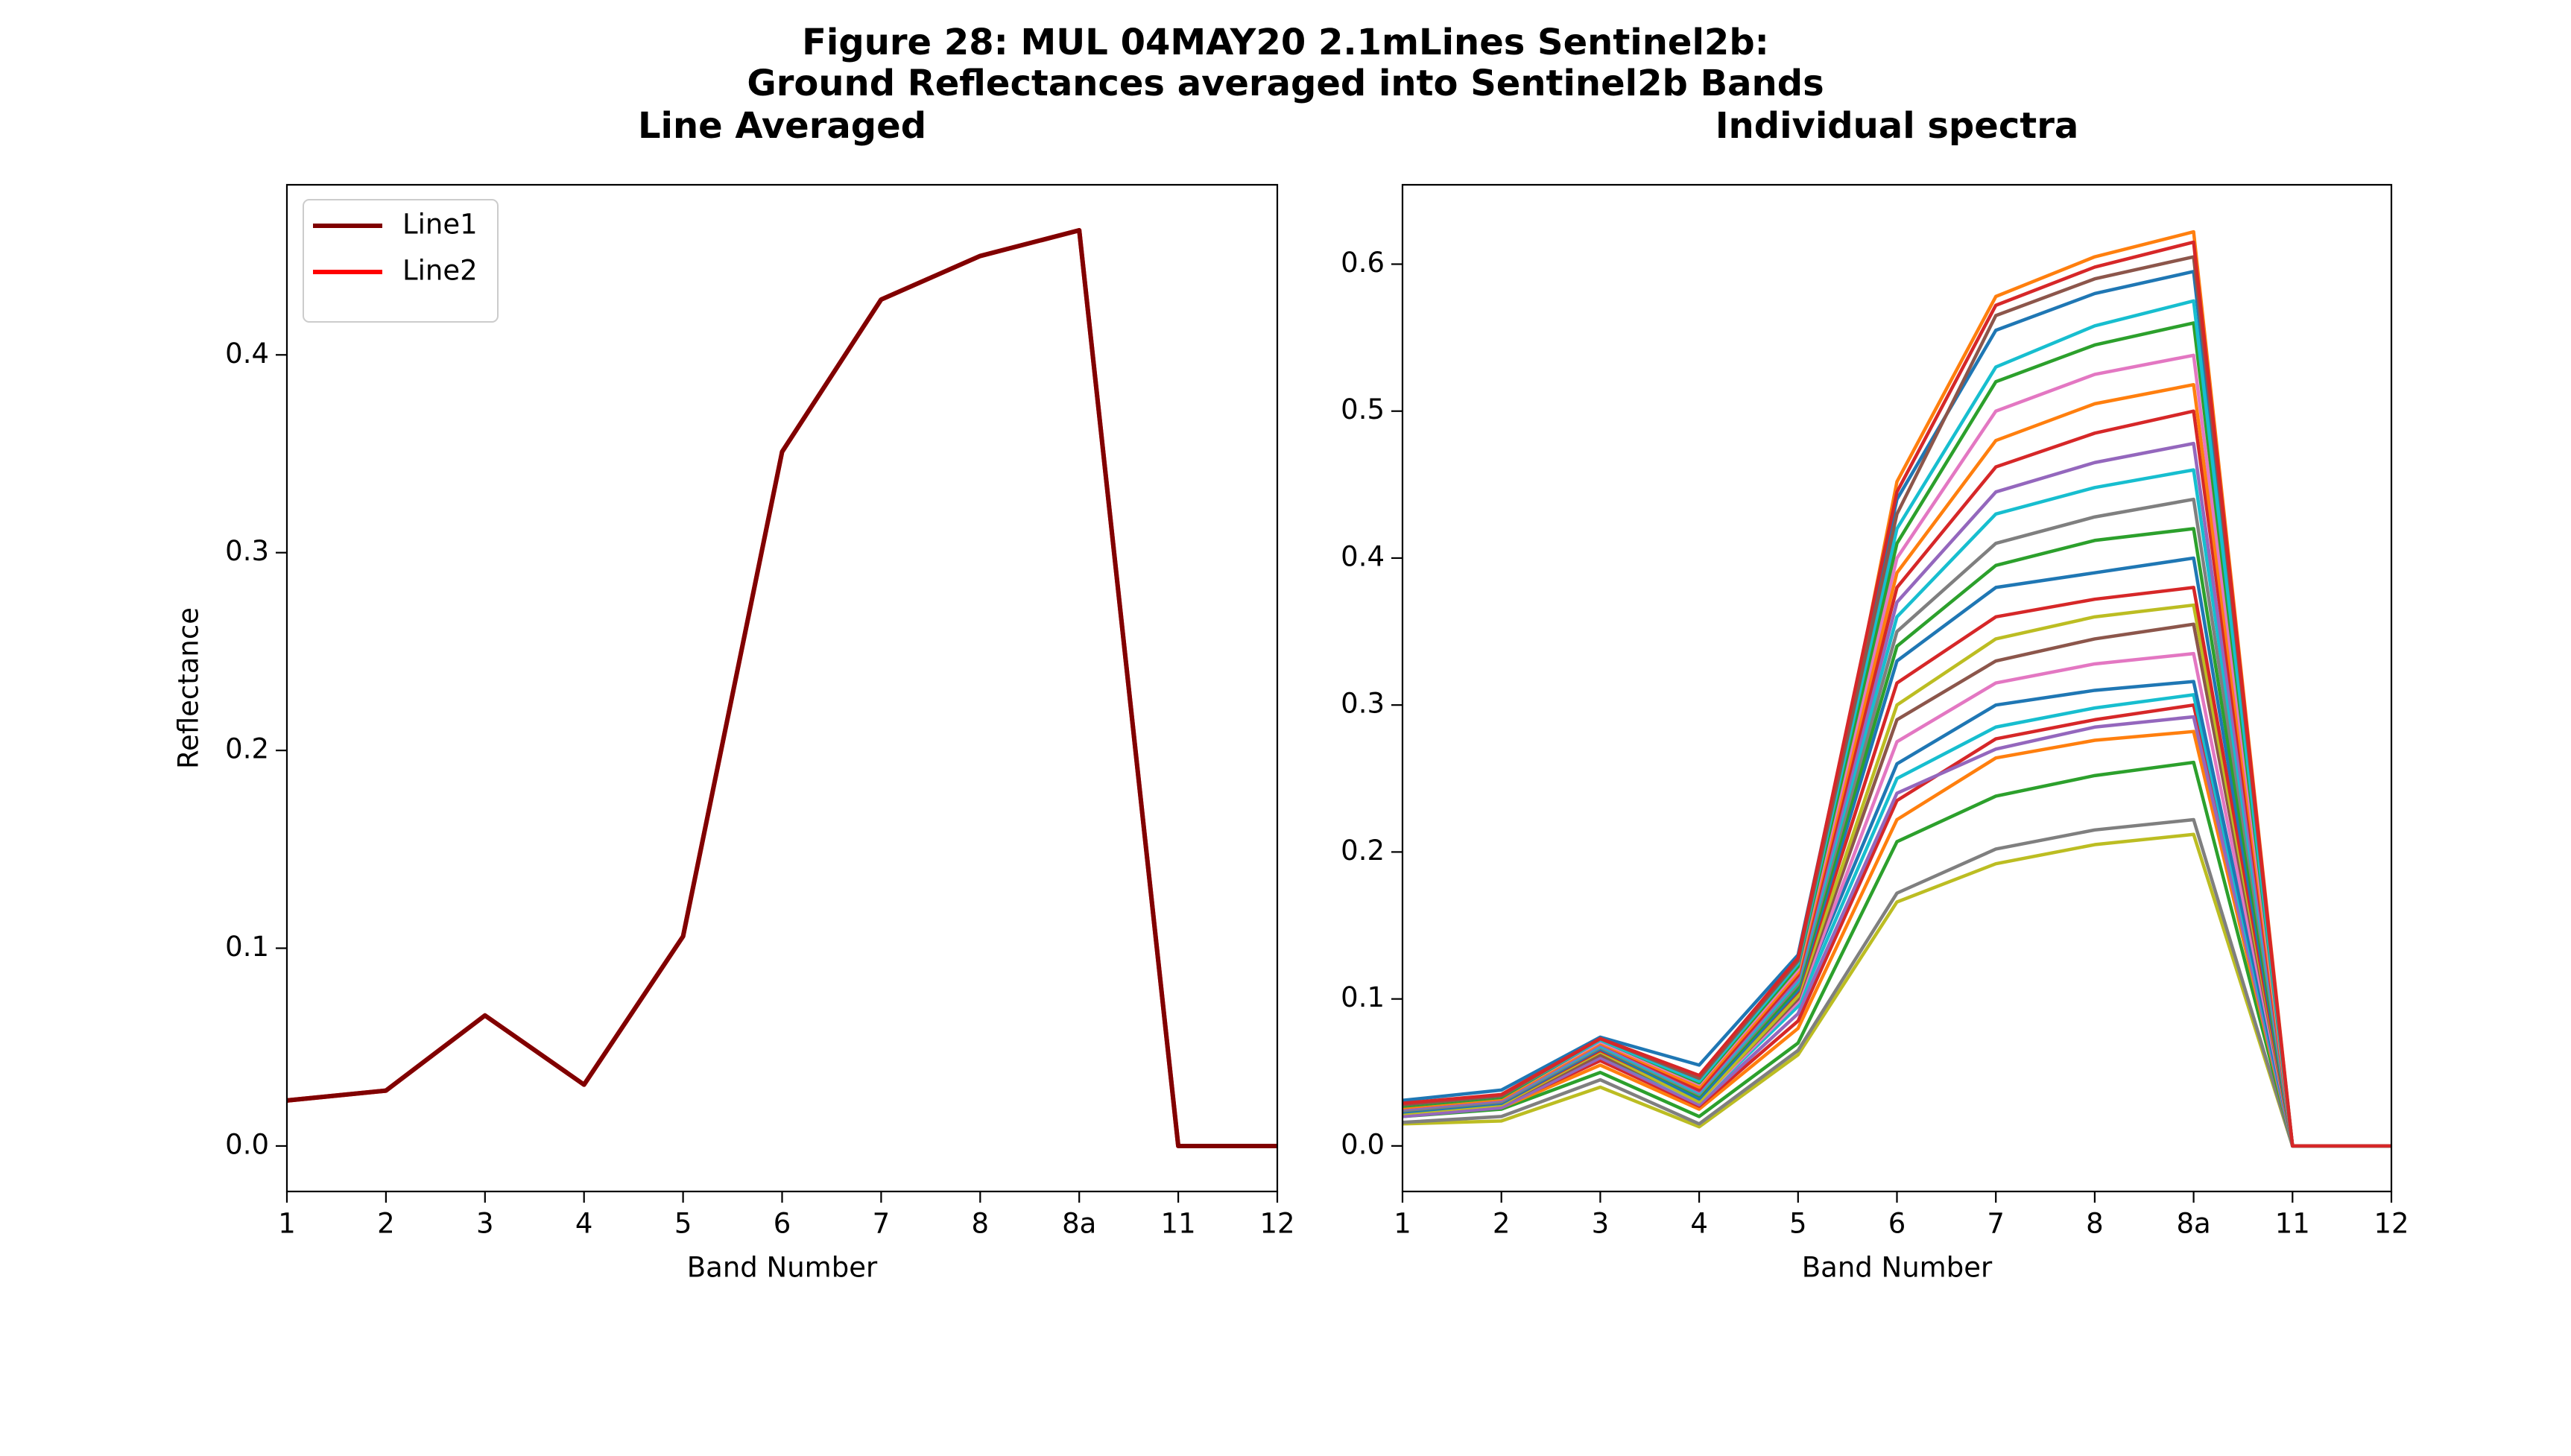  Describe the element at coordinates (401, 261) in the screenshot. I see `legend-box` at that location.